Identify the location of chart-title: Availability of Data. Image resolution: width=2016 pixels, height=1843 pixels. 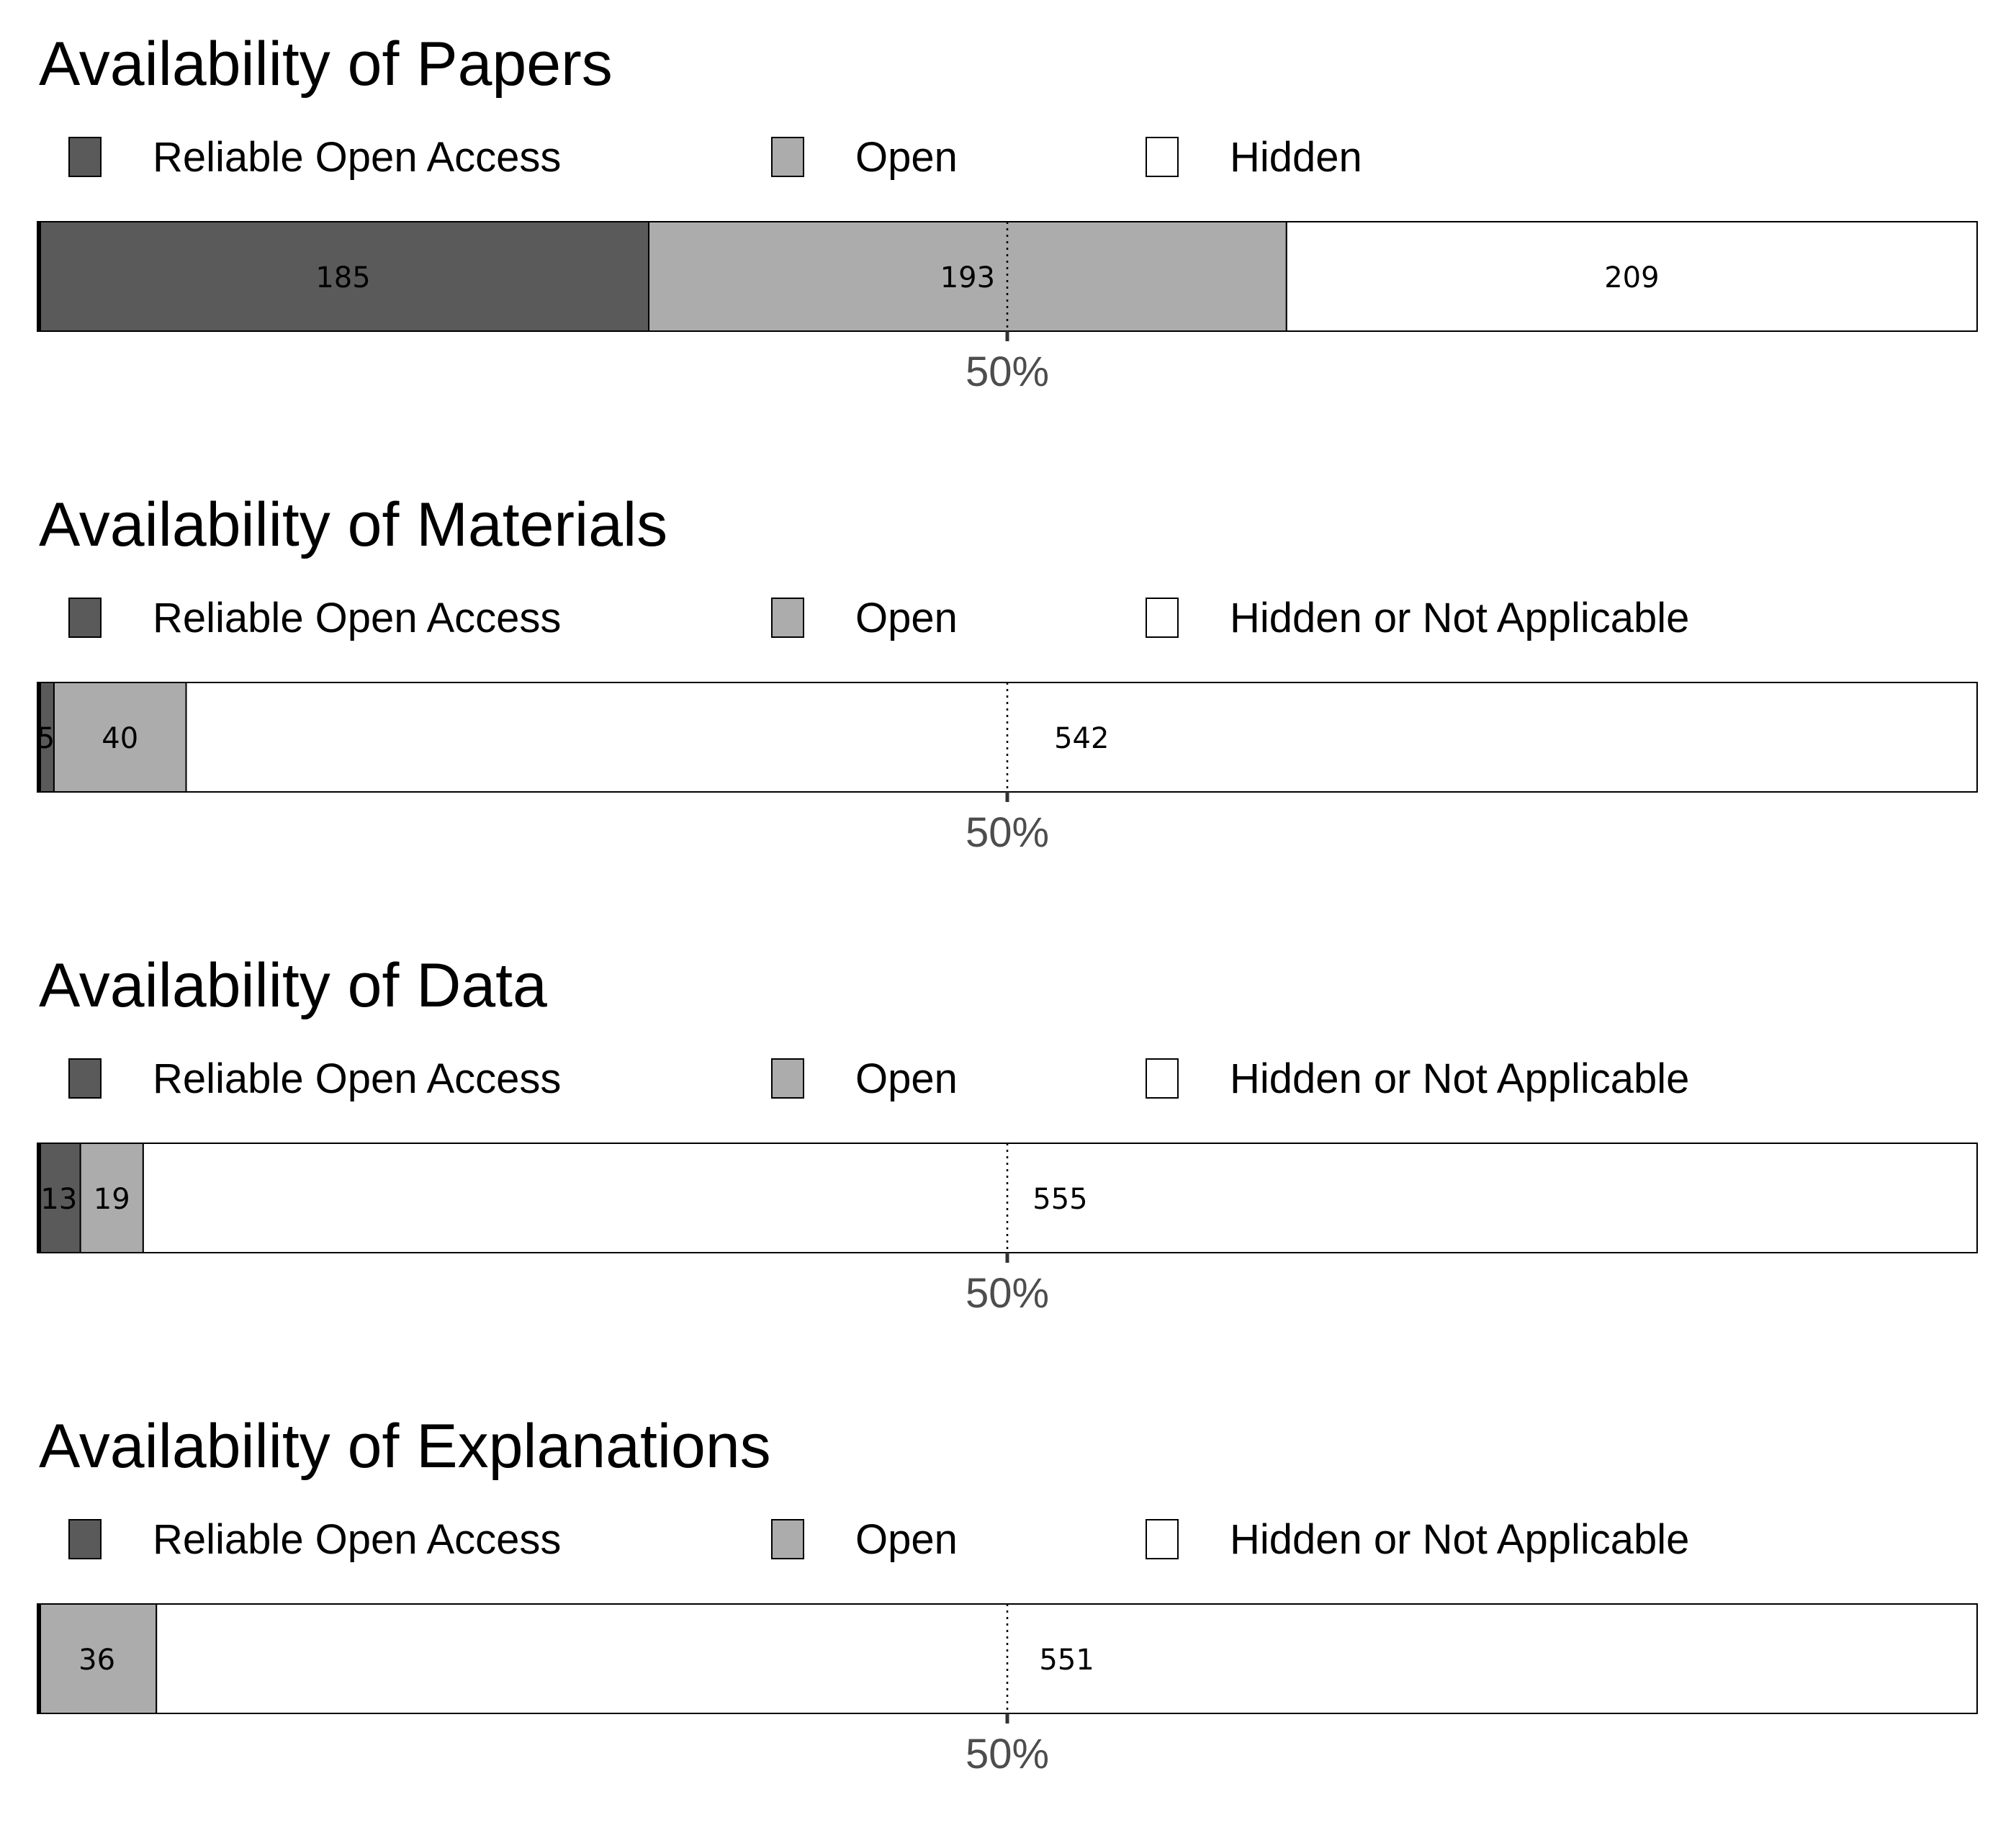
(293, 985).